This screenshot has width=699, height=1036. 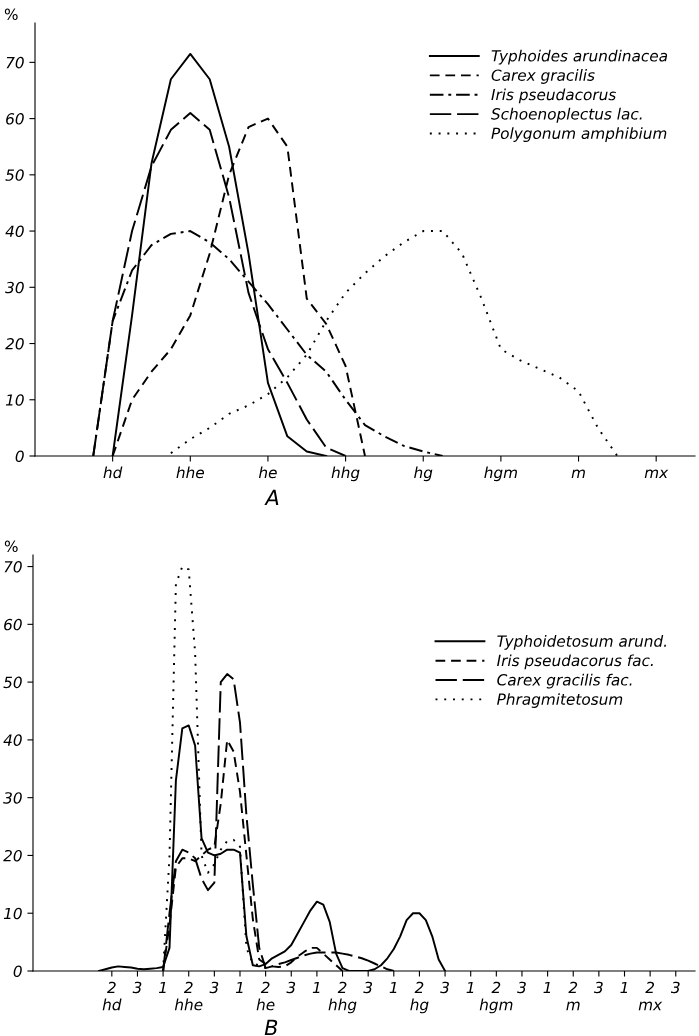 What do you see at coordinates (419, 997) in the screenshot?
I see `x-tick-label: 2 hg` at bounding box center [419, 997].